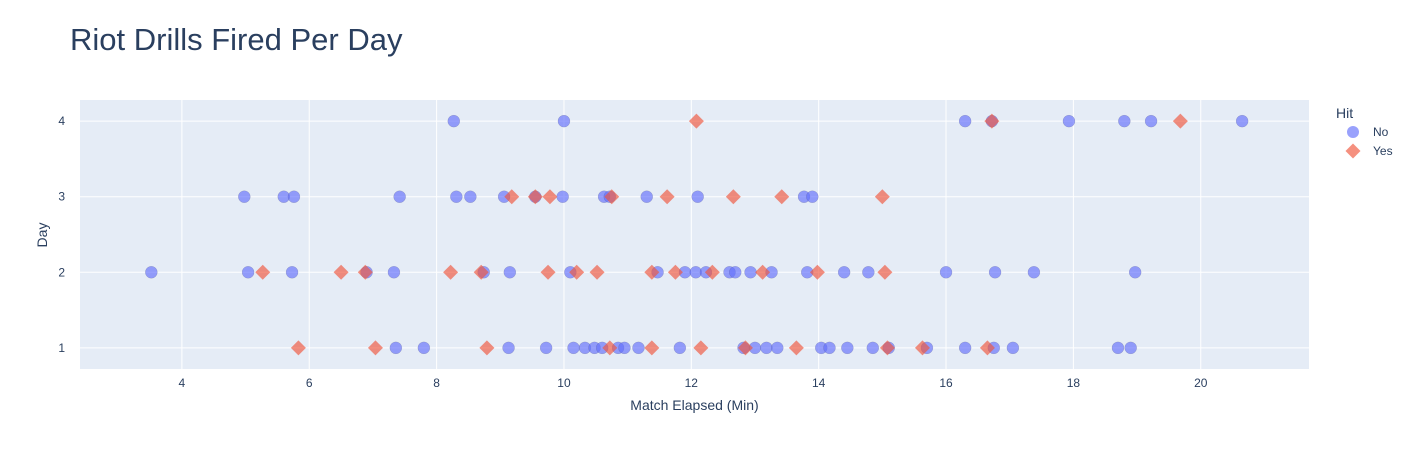 The width and height of the screenshot is (1412, 450). I want to click on x-tick-label: 16, so click(946, 383).